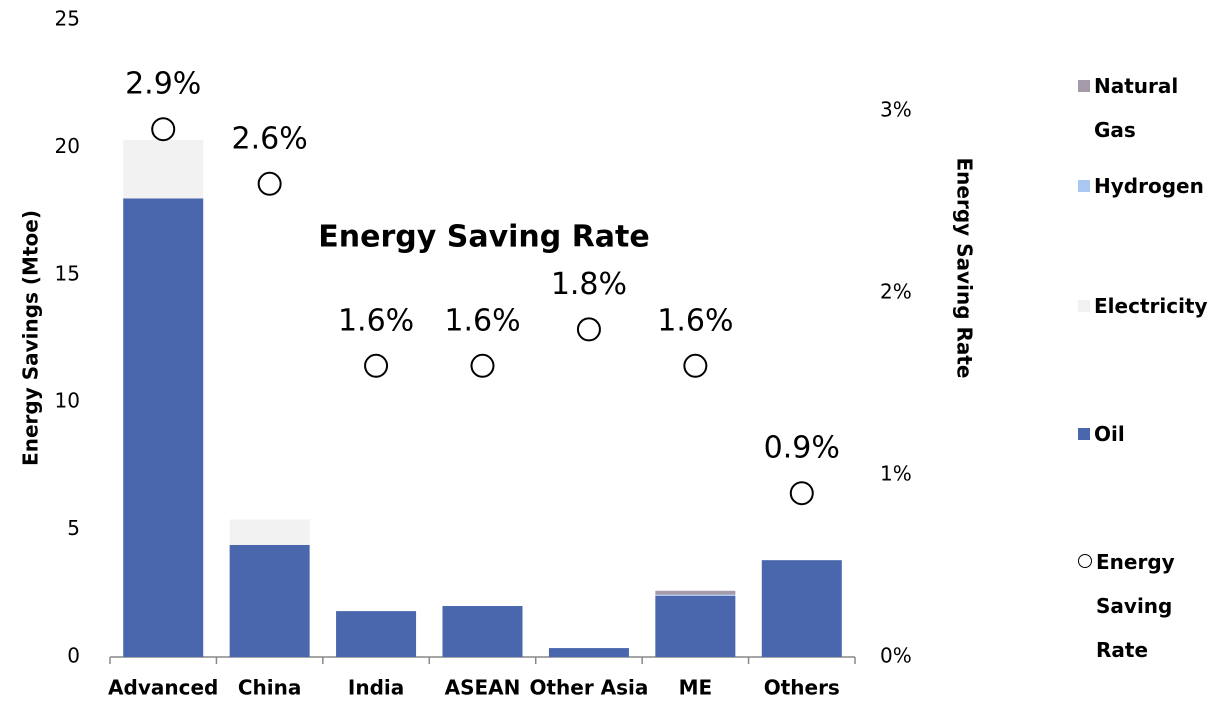  What do you see at coordinates (67, 146) in the screenshot?
I see `y-tick-label: 20` at bounding box center [67, 146].